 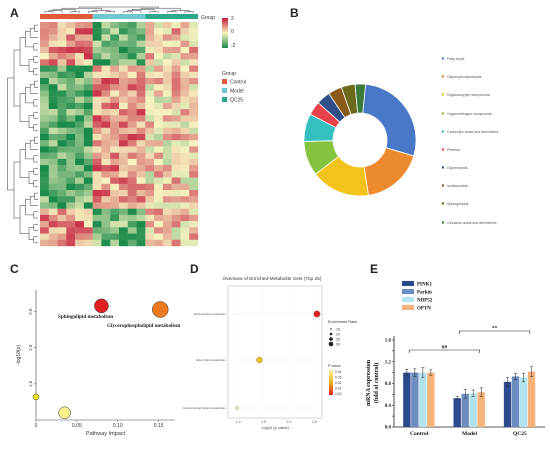 What do you see at coordinates (232, 32) in the screenshot?
I see `color-scale-tick: 0` at bounding box center [232, 32].